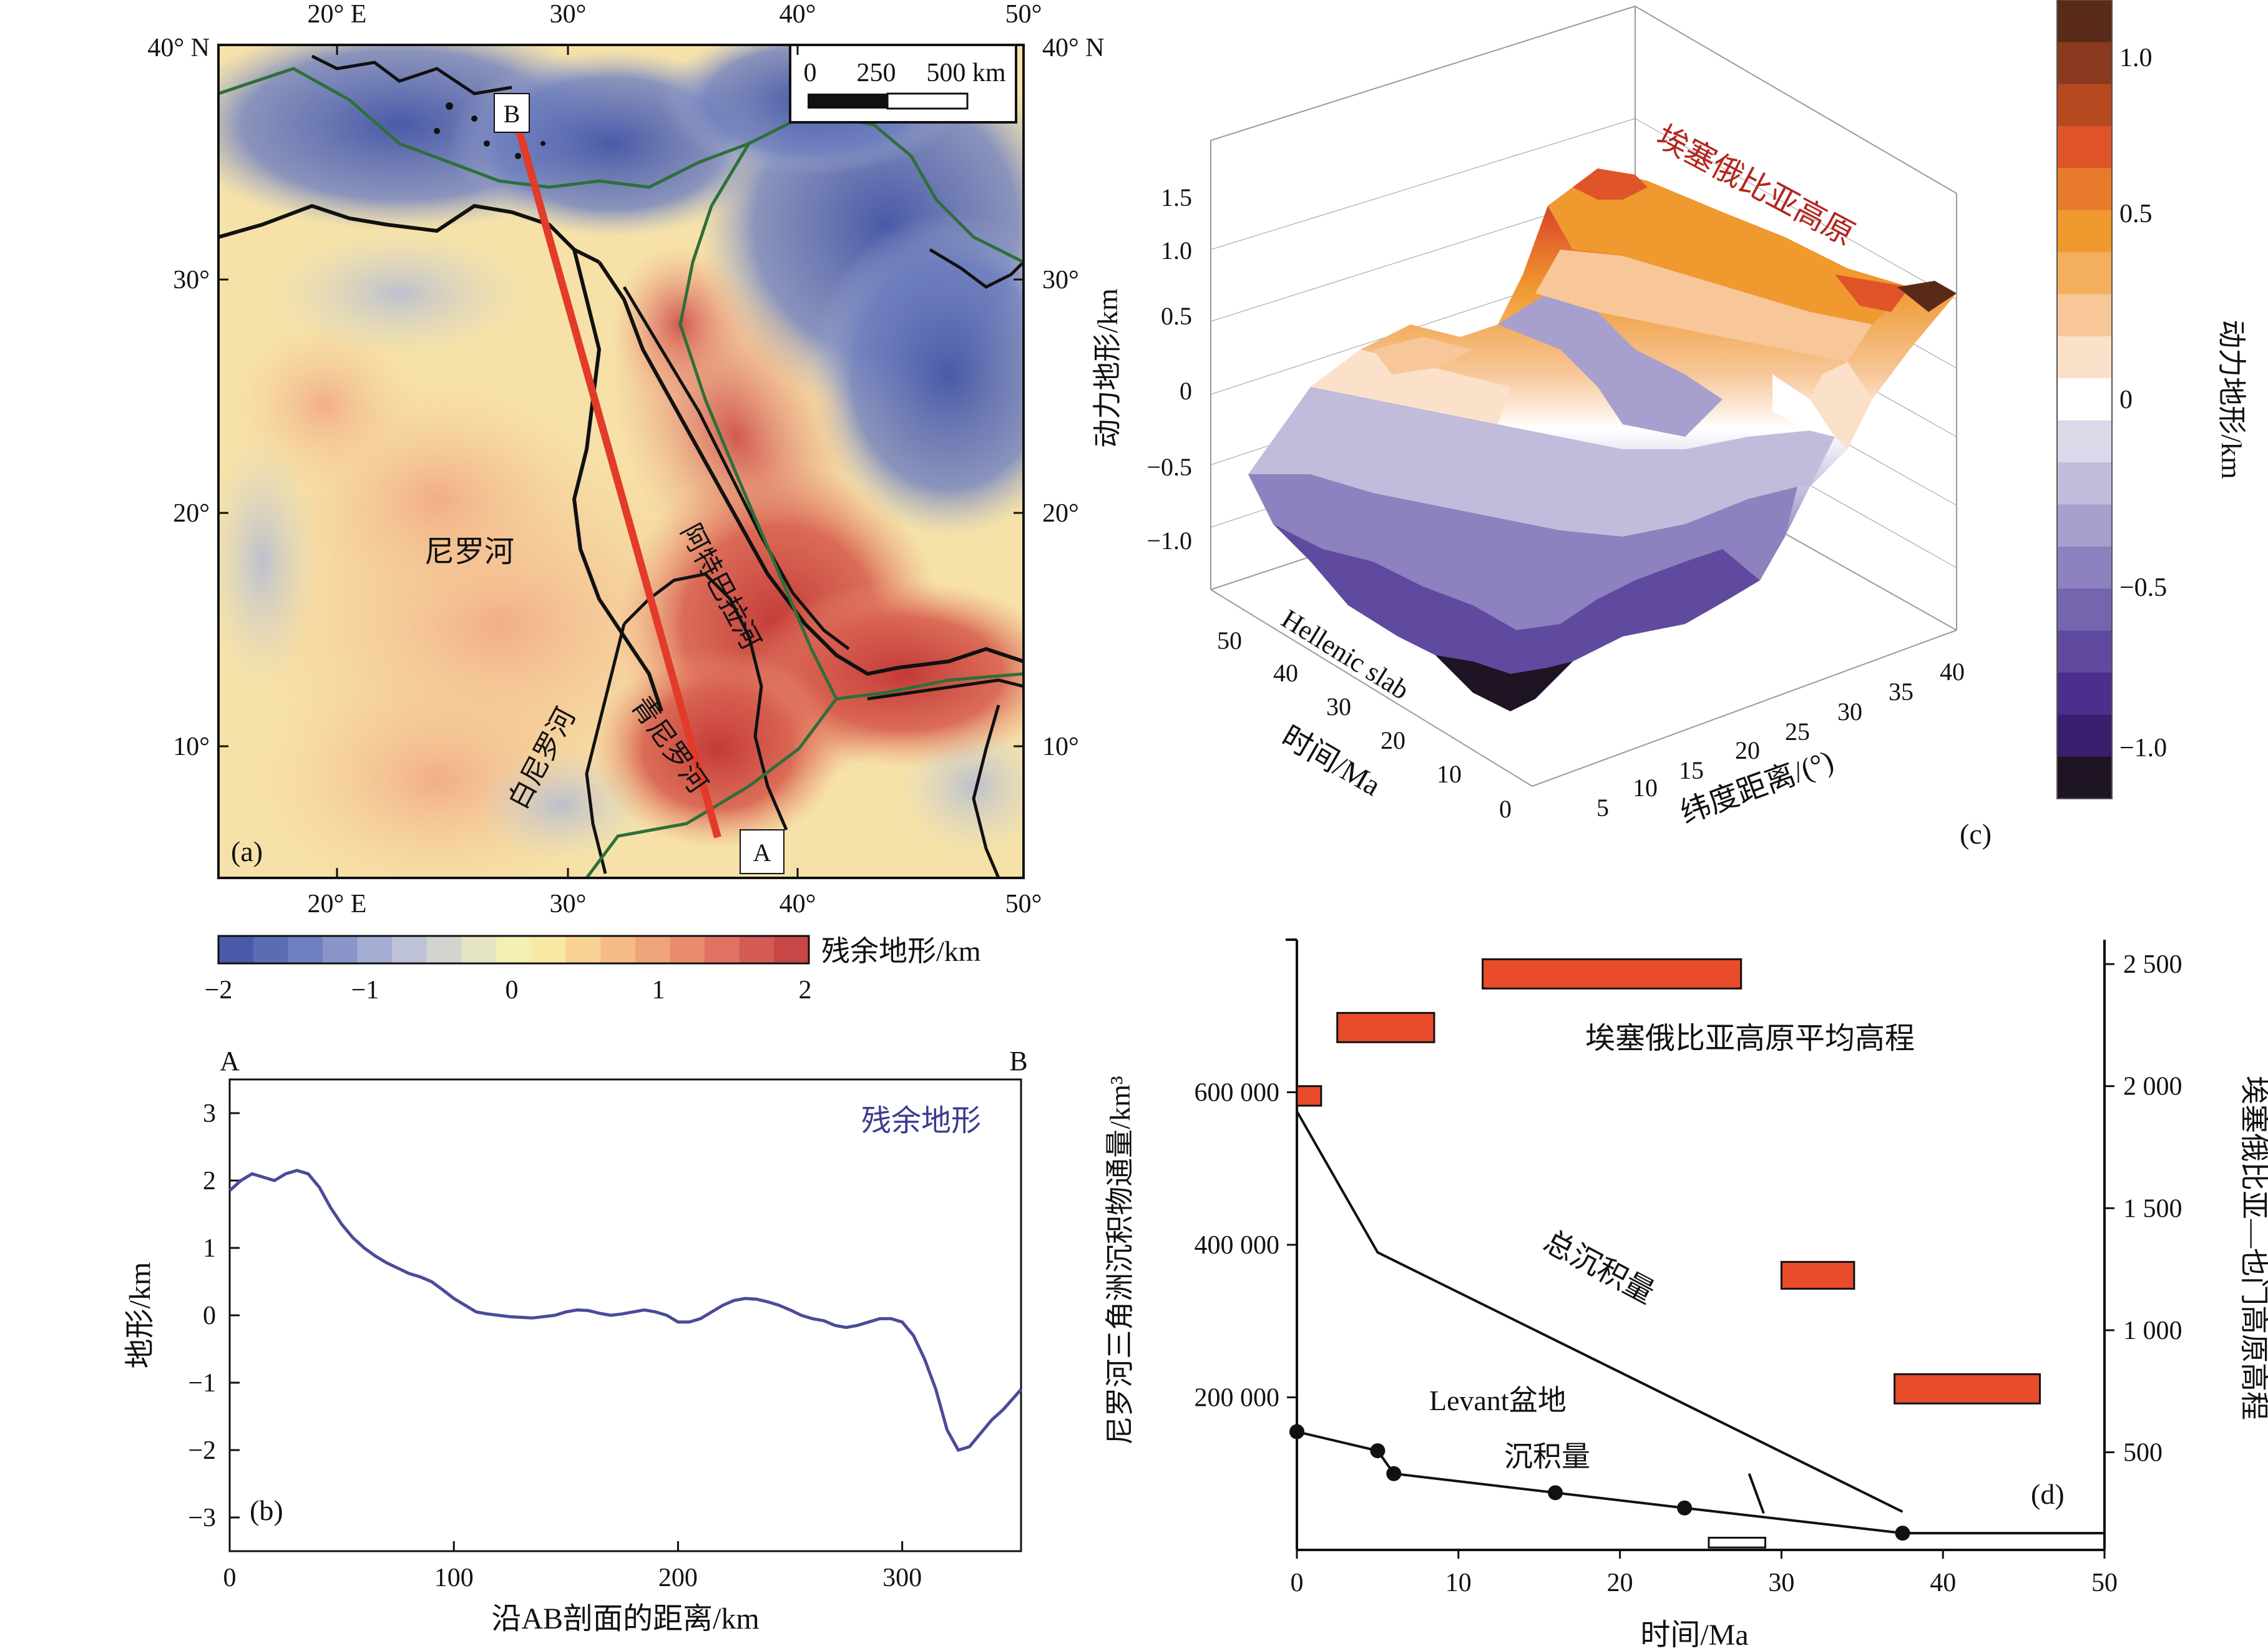 This screenshot has height=1651, width=2268. I want to click on lon-tick-40-bottom: 40°, so click(798, 904).